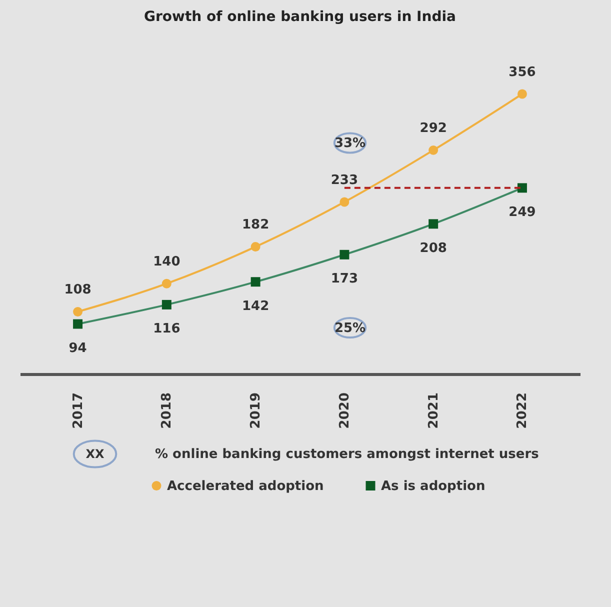 This screenshot has width=611, height=607. I want to click on chart-title: Growth of online banking users in India, so click(300, 17).